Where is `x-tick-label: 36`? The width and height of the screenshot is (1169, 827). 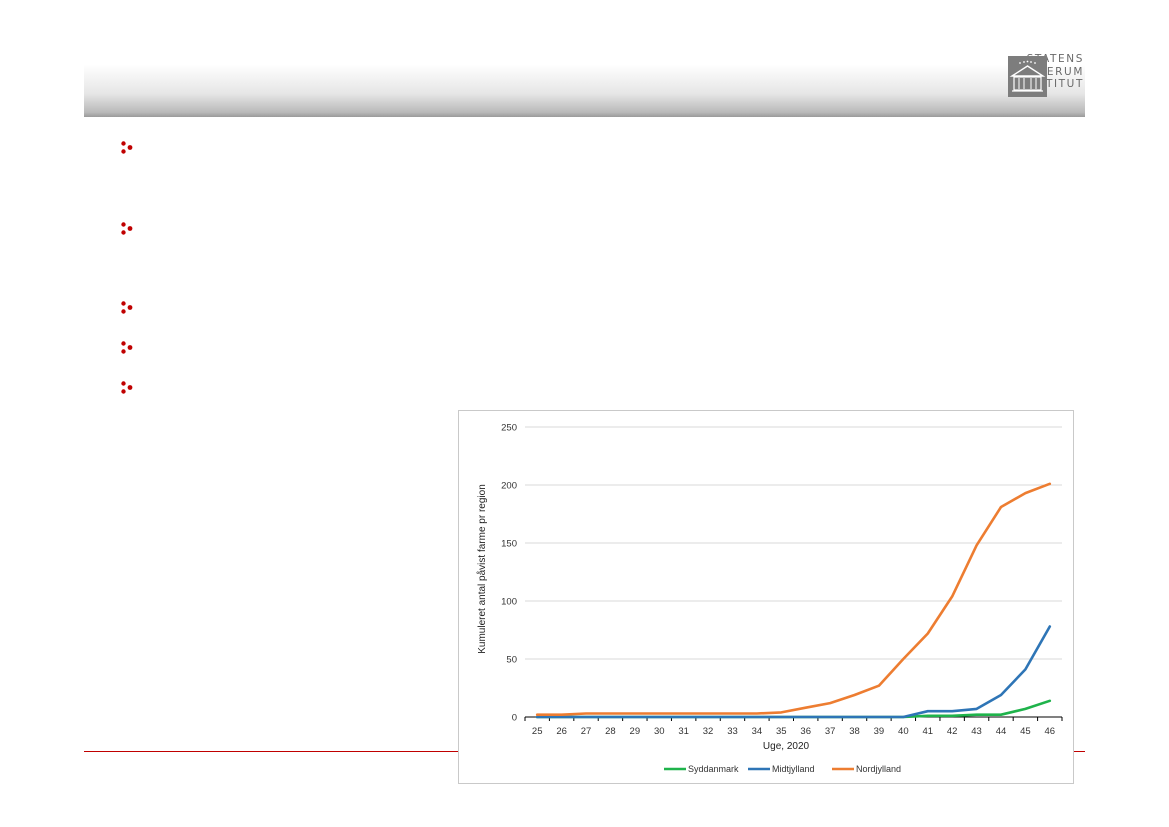 x-tick-label: 36 is located at coordinates (805, 731).